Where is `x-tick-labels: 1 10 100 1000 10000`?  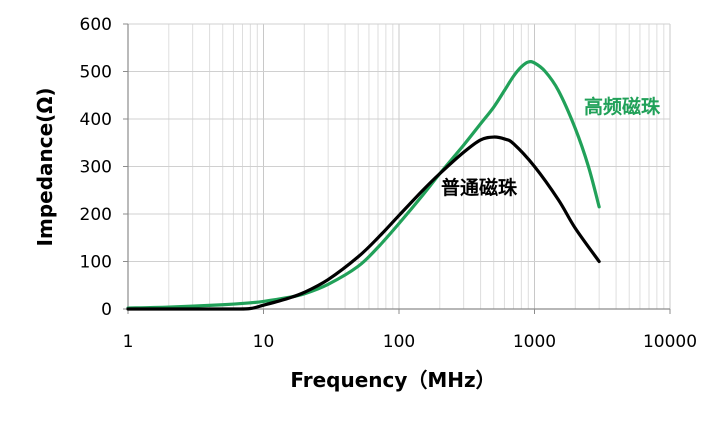
x-tick-labels: 1 10 100 1000 10000 is located at coordinates (410, 342).